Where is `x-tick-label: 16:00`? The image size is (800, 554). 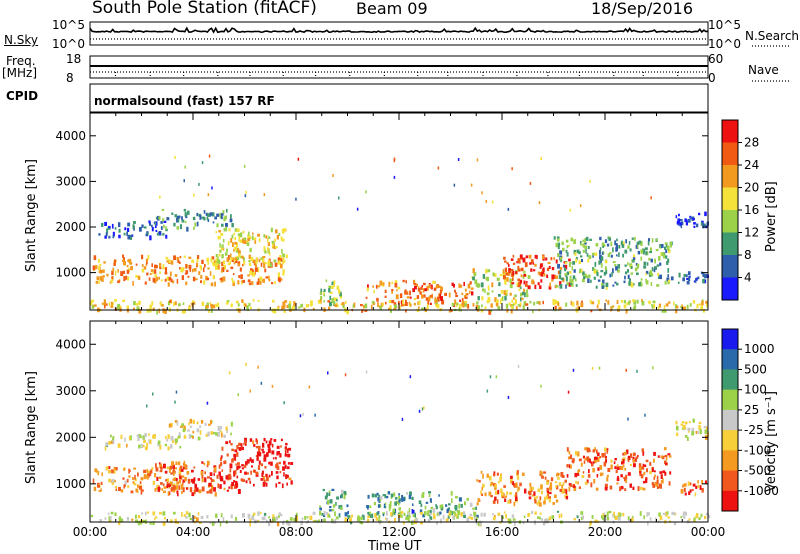
x-tick-label: 16:00 is located at coordinates (502, 532).